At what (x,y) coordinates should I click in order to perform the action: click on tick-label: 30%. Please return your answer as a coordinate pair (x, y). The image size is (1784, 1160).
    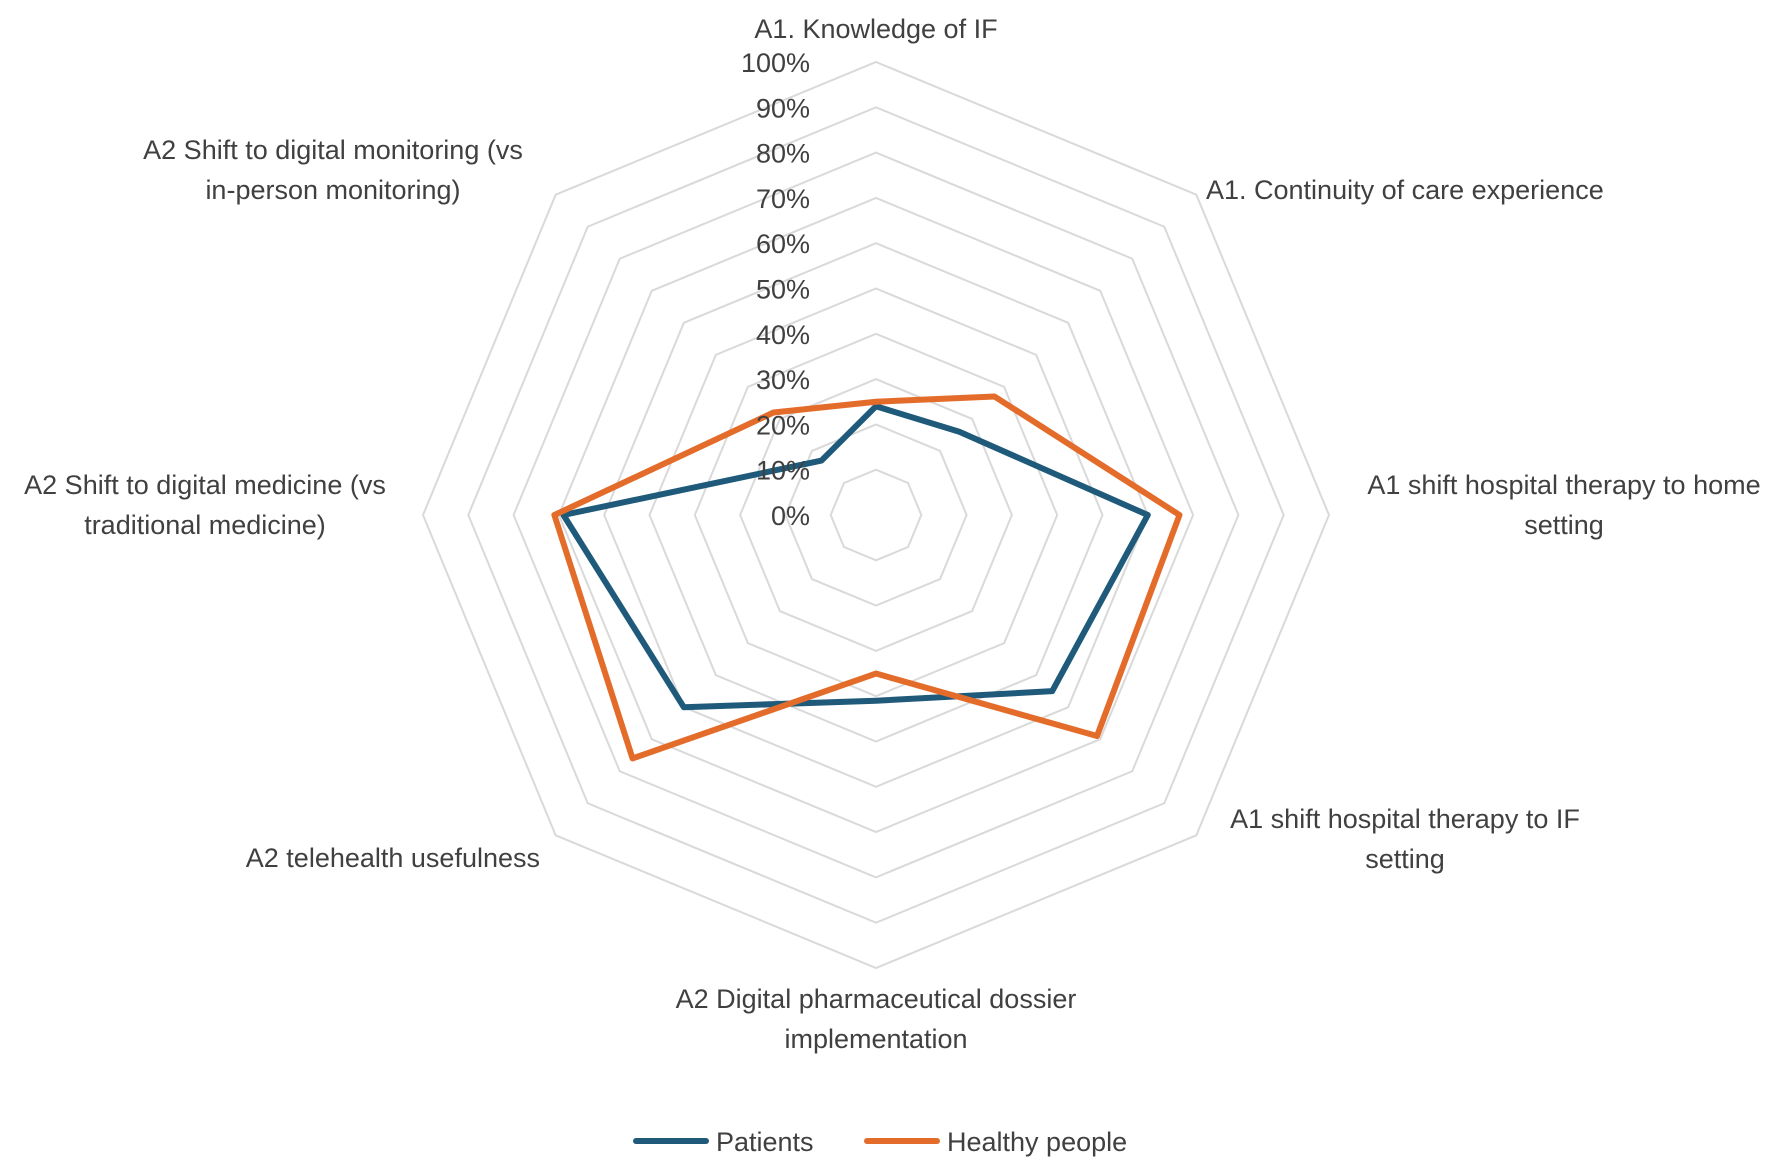
    Looking at the image, I should click on (783, 380).